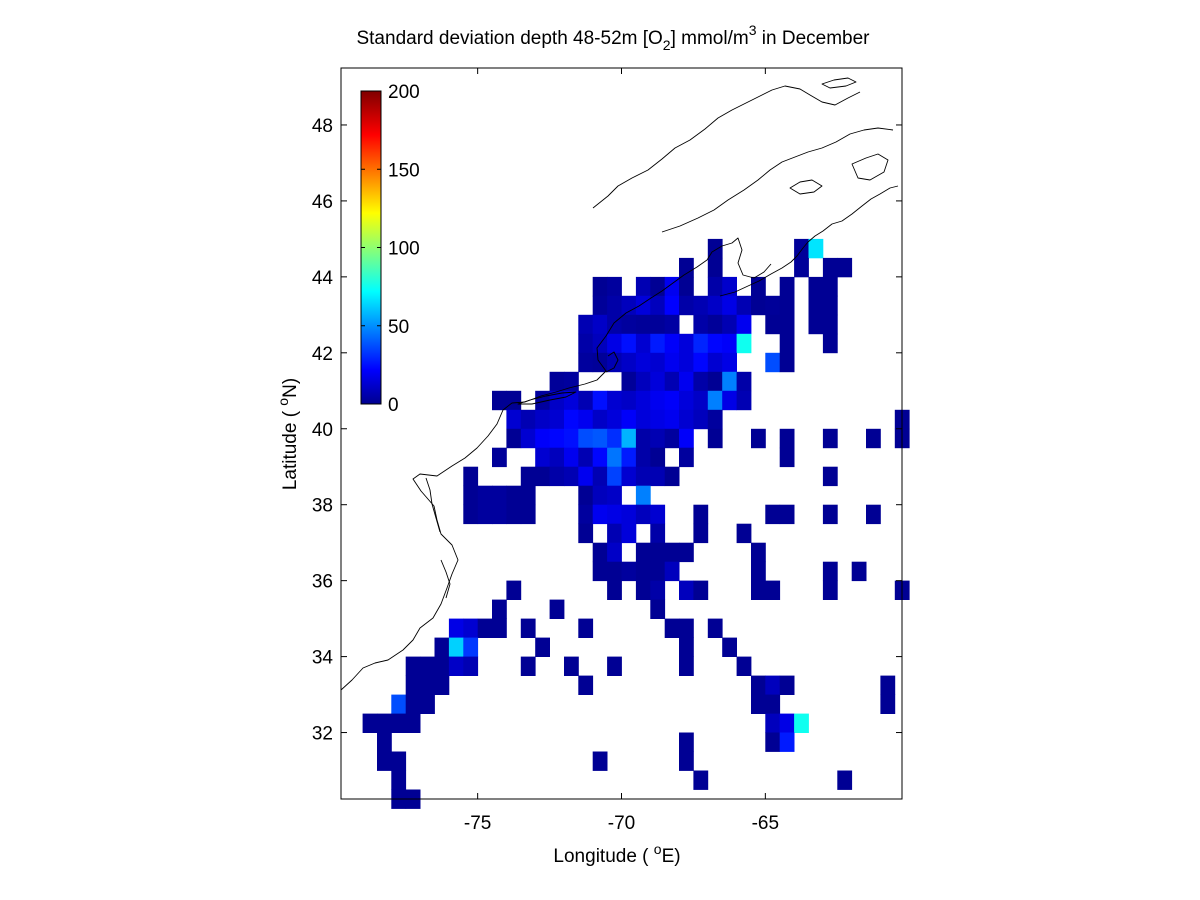 The height and width of the screenshot is (900, 1200). Describe the element at coordinates (806, 187) in the screenshot. I see `coastline-pei` at that location.